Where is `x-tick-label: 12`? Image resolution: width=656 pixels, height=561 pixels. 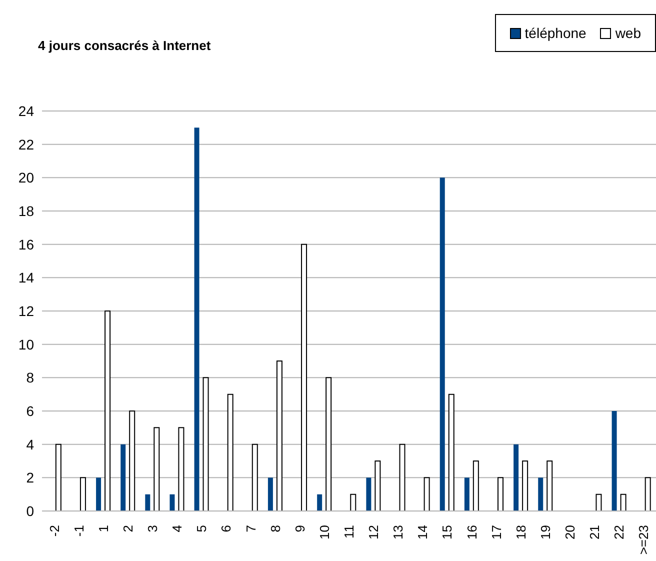
x-tick-label: 12 is located at coordinates (374, 532).